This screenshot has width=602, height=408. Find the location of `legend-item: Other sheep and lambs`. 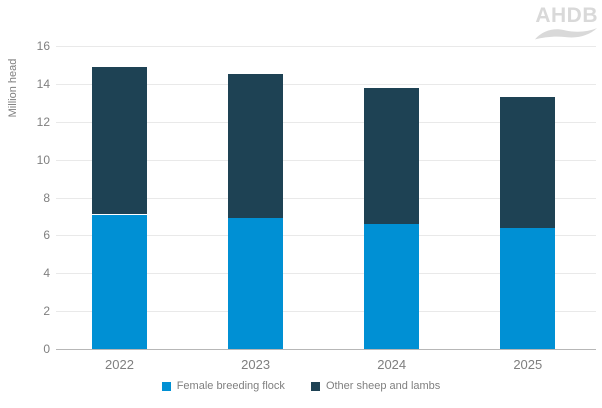

legend-item: Other sheep and lambs is located at coordinates (375, 386).